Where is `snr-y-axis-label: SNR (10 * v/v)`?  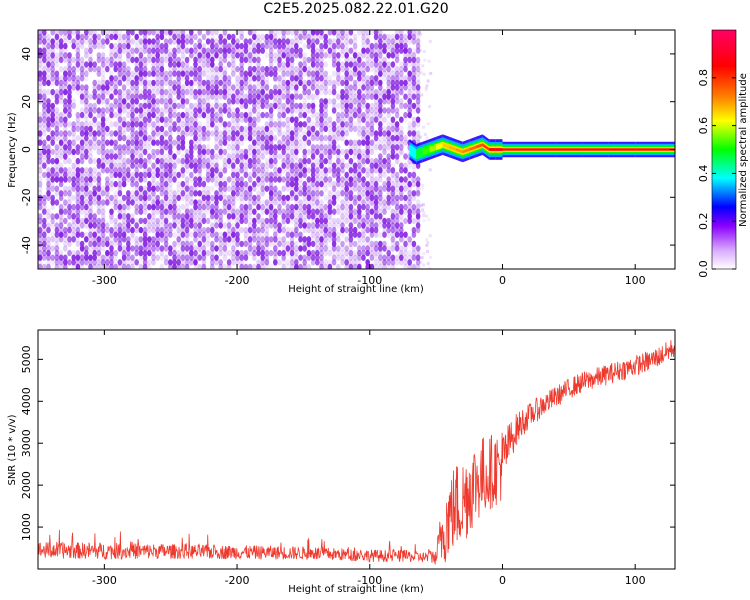
snr-y-axis-label: SNR (10 * v/v) is located at coordinates (12, 449).